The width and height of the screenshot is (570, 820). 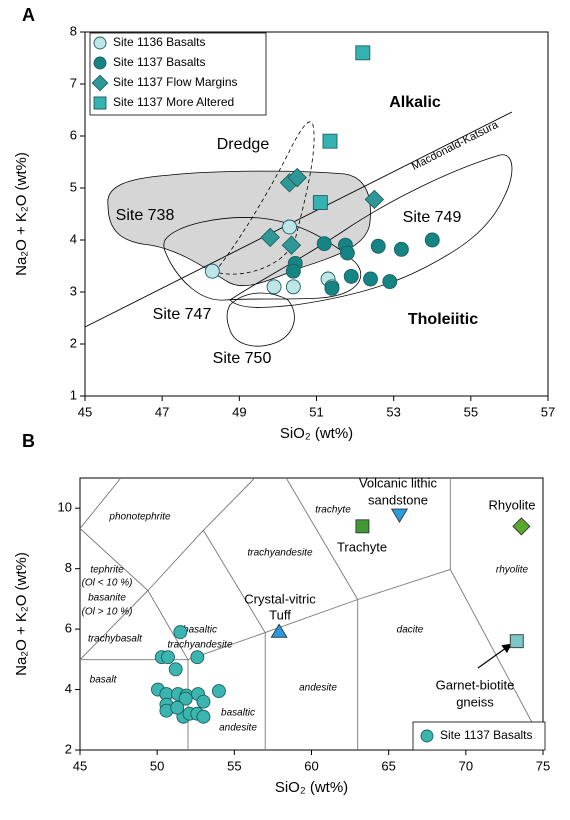 What do you see at coordinates (260, 319) in the screenshot?
I see `site-750-region` at bounding box center [260, 319].